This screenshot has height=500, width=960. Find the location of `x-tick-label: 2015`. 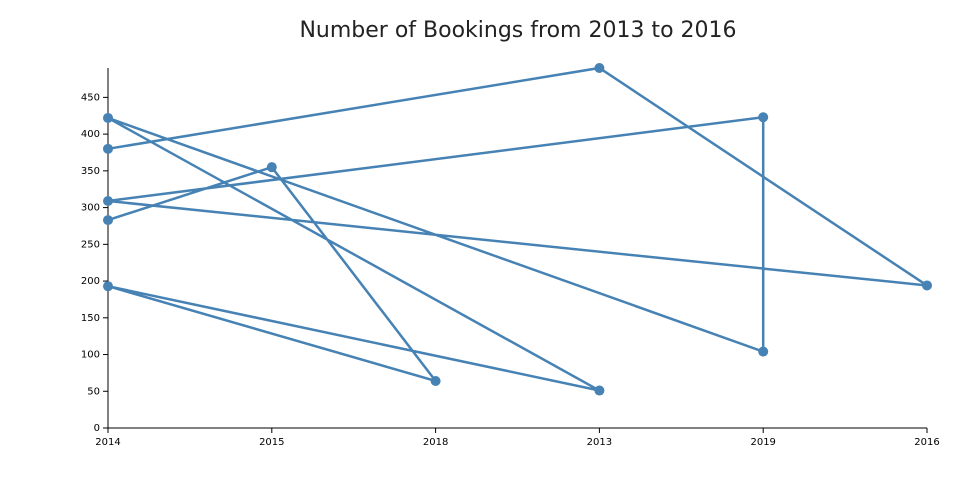

x-tick-label: 2015 is located at coordinates (271, 442).